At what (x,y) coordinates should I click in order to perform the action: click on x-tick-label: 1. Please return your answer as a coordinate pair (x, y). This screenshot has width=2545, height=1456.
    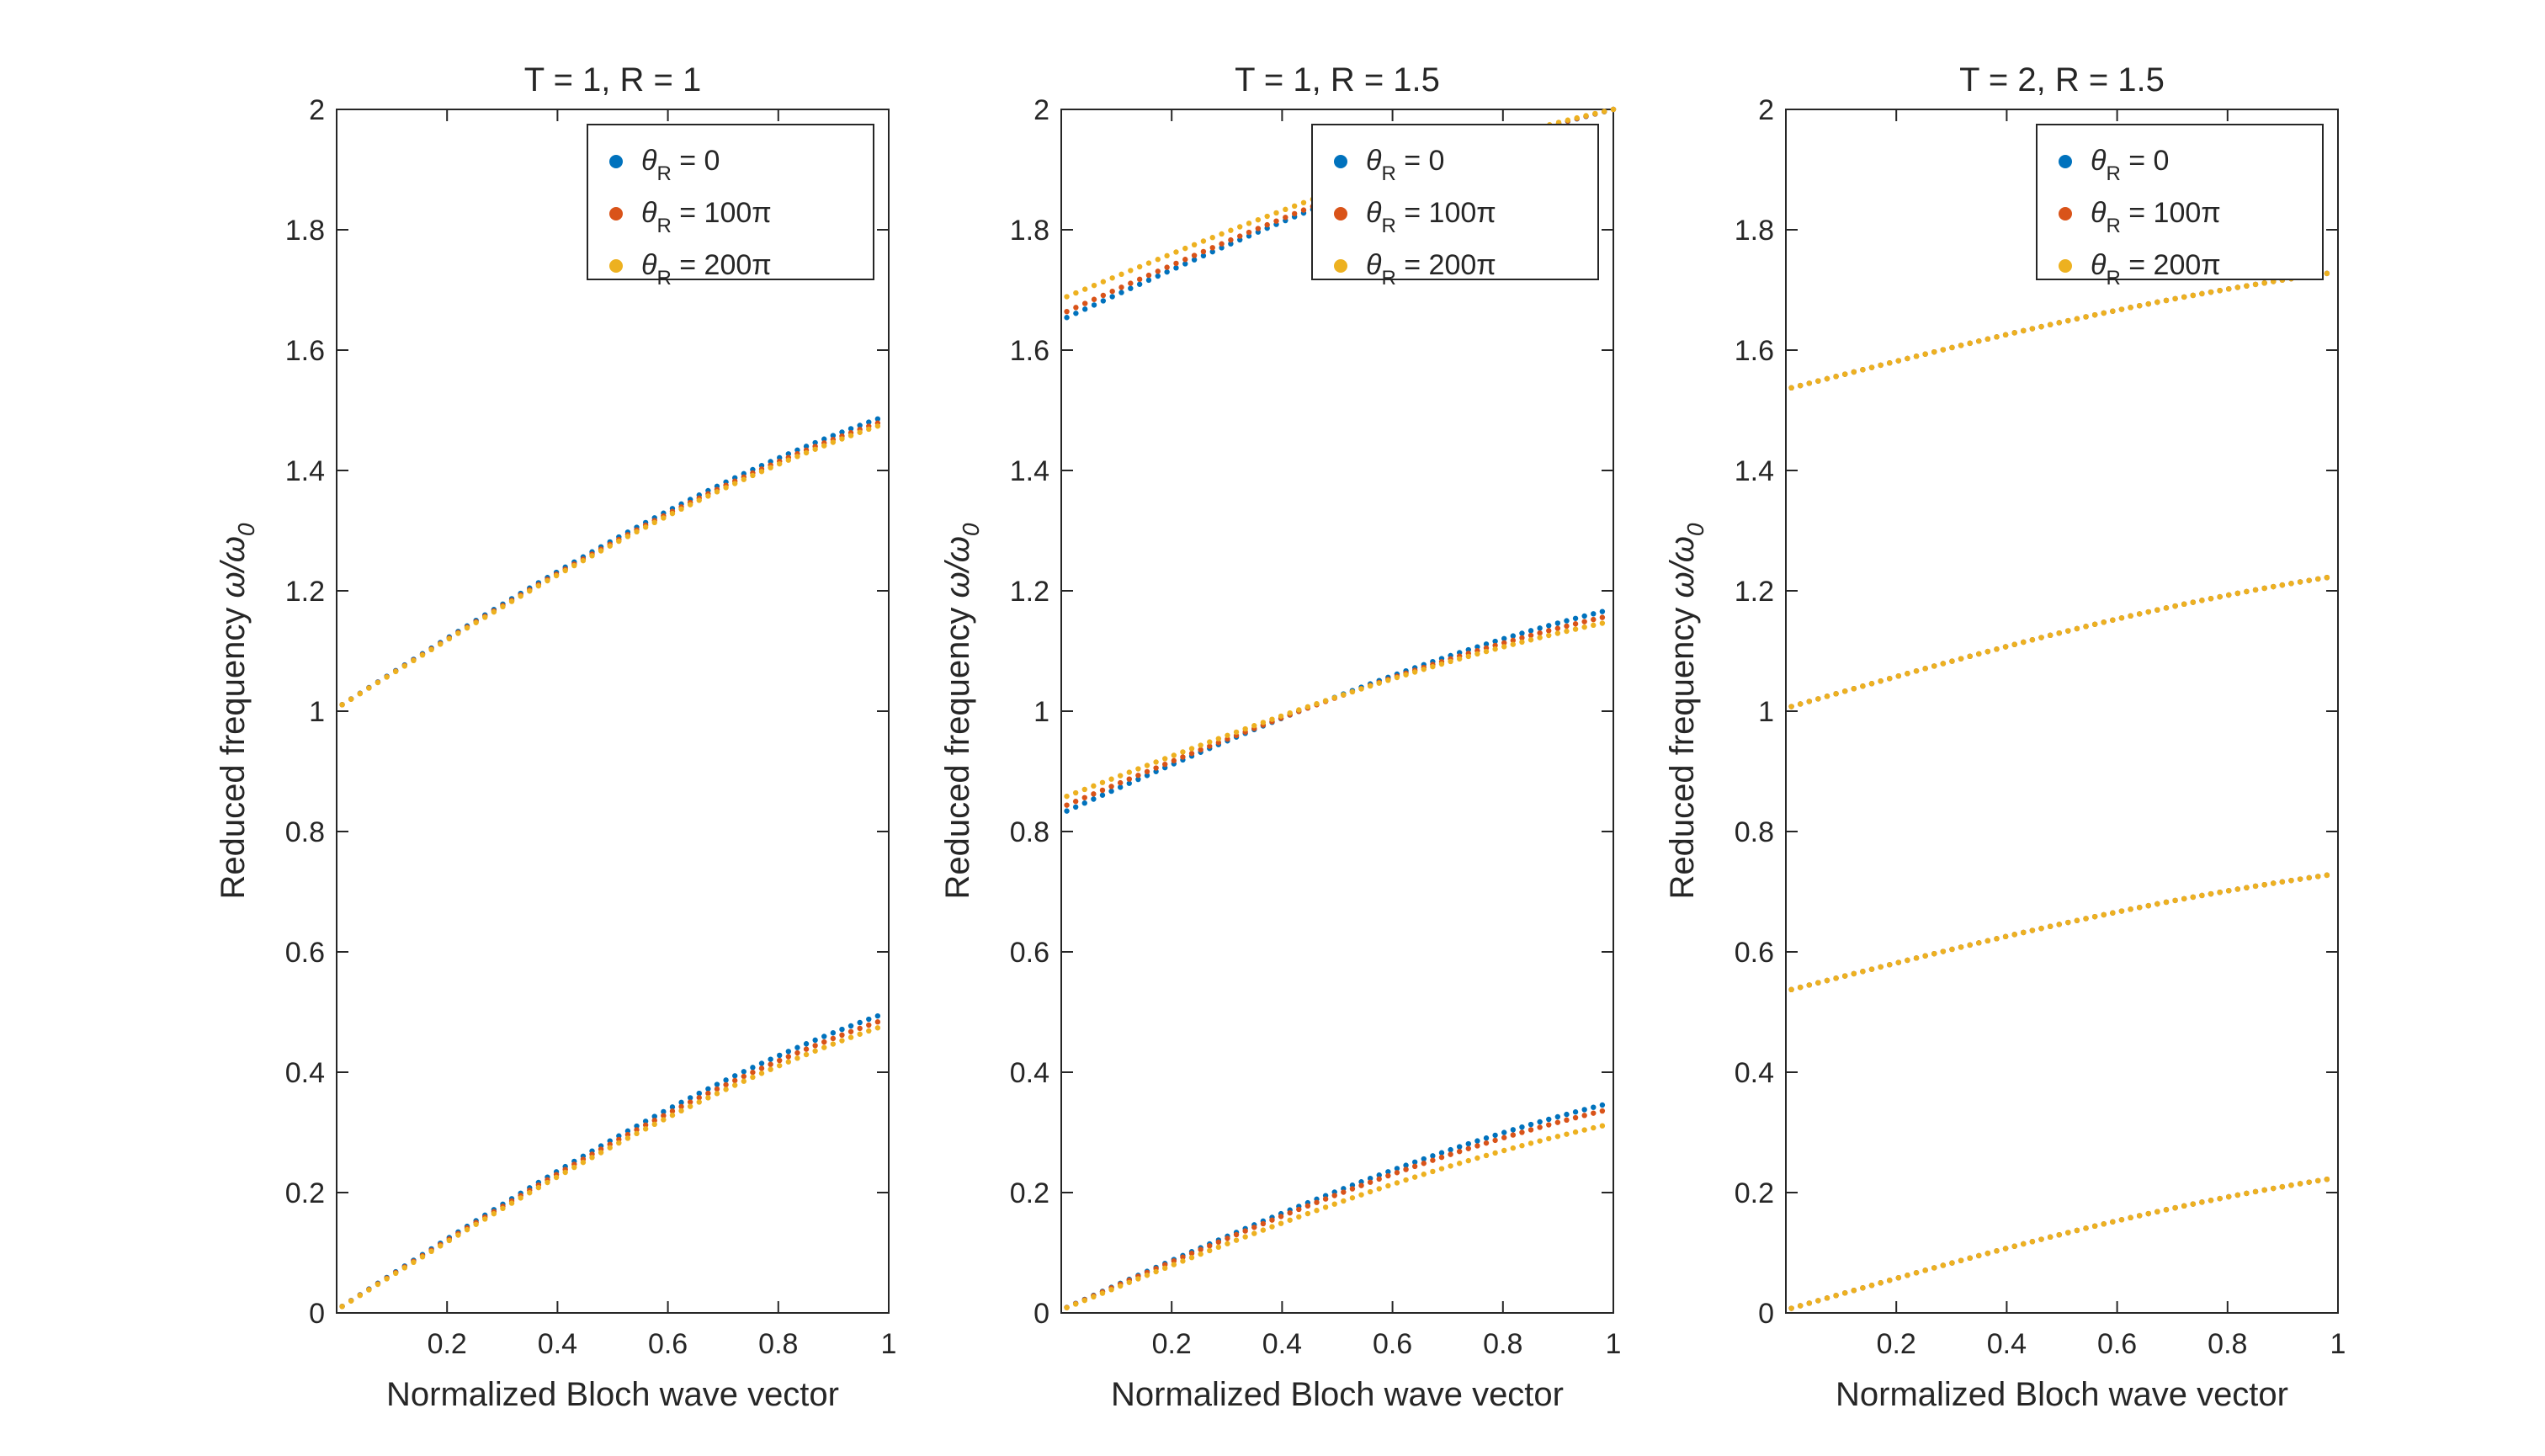
    Looking at the image, I should click on (2338, 1344).